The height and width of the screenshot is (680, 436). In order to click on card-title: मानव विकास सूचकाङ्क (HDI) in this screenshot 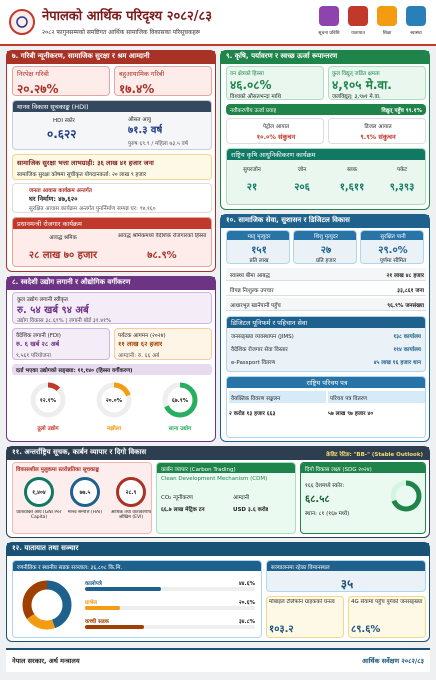, I will do `click(112, 106)`.